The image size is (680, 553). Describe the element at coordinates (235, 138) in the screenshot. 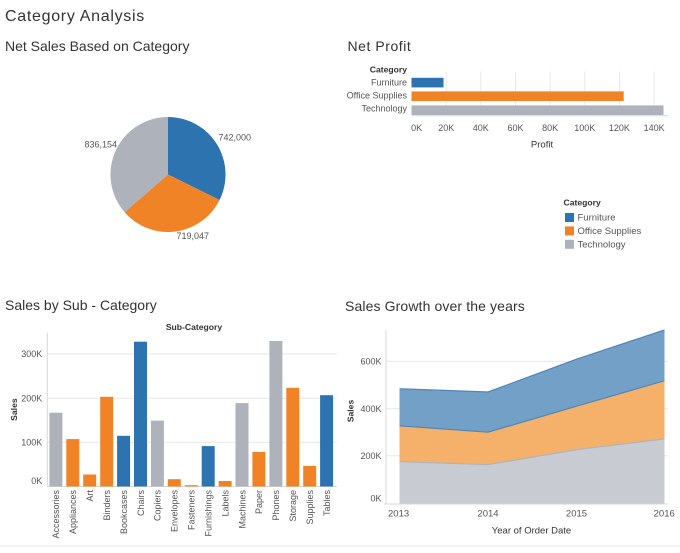

I see `svg-text: 742,000` at that location.